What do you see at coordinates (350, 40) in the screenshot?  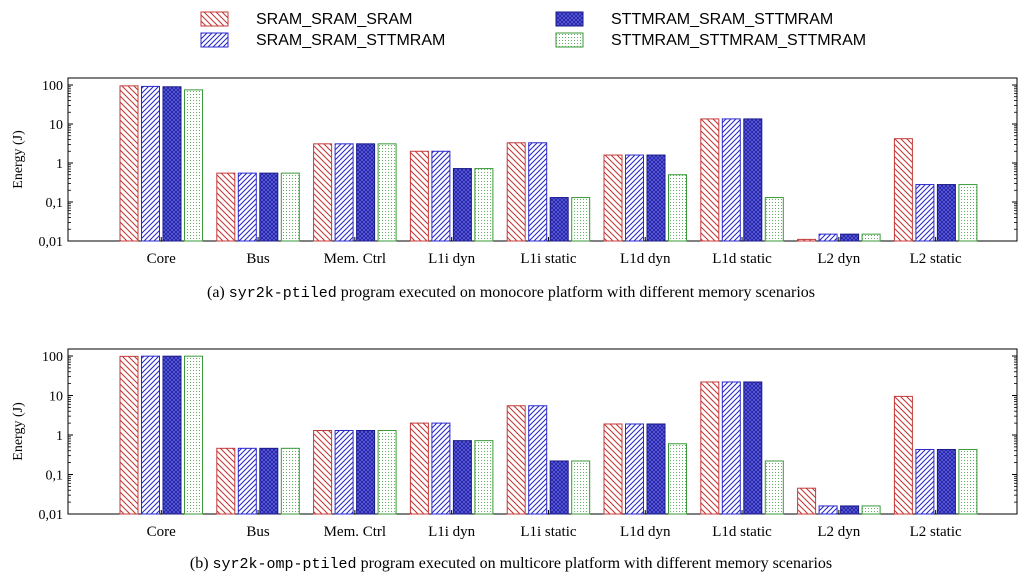 I see `legend-label: SRAM_SRAM_STTMRAM` at bounding box center [350, 40].